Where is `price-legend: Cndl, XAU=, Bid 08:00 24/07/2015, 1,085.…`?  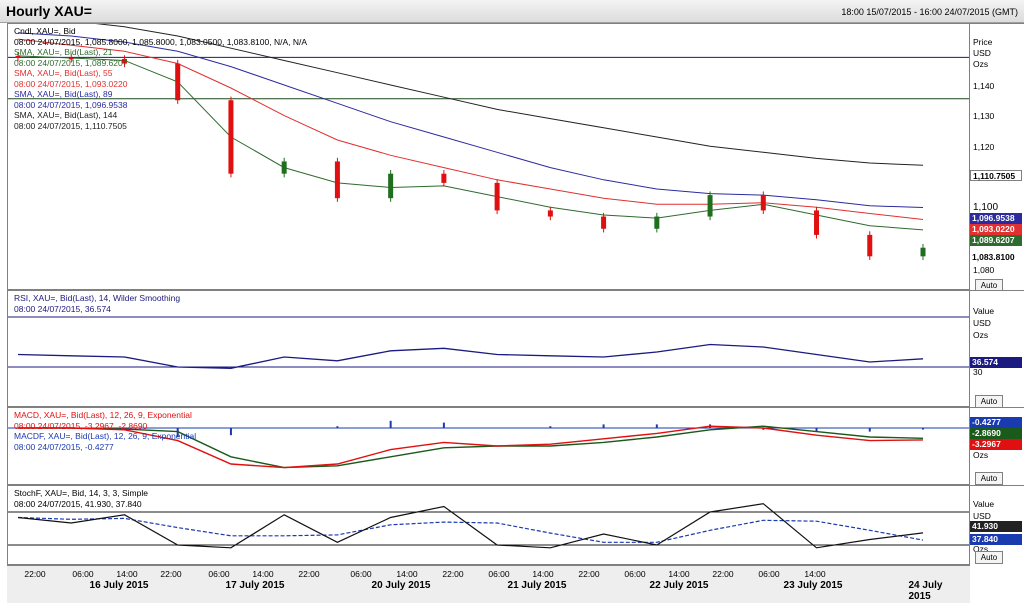
price-legend: Cndl, XAU=, Bid 08:00 24/07/2015, 1,085.… is located at coordinates (160, 78).